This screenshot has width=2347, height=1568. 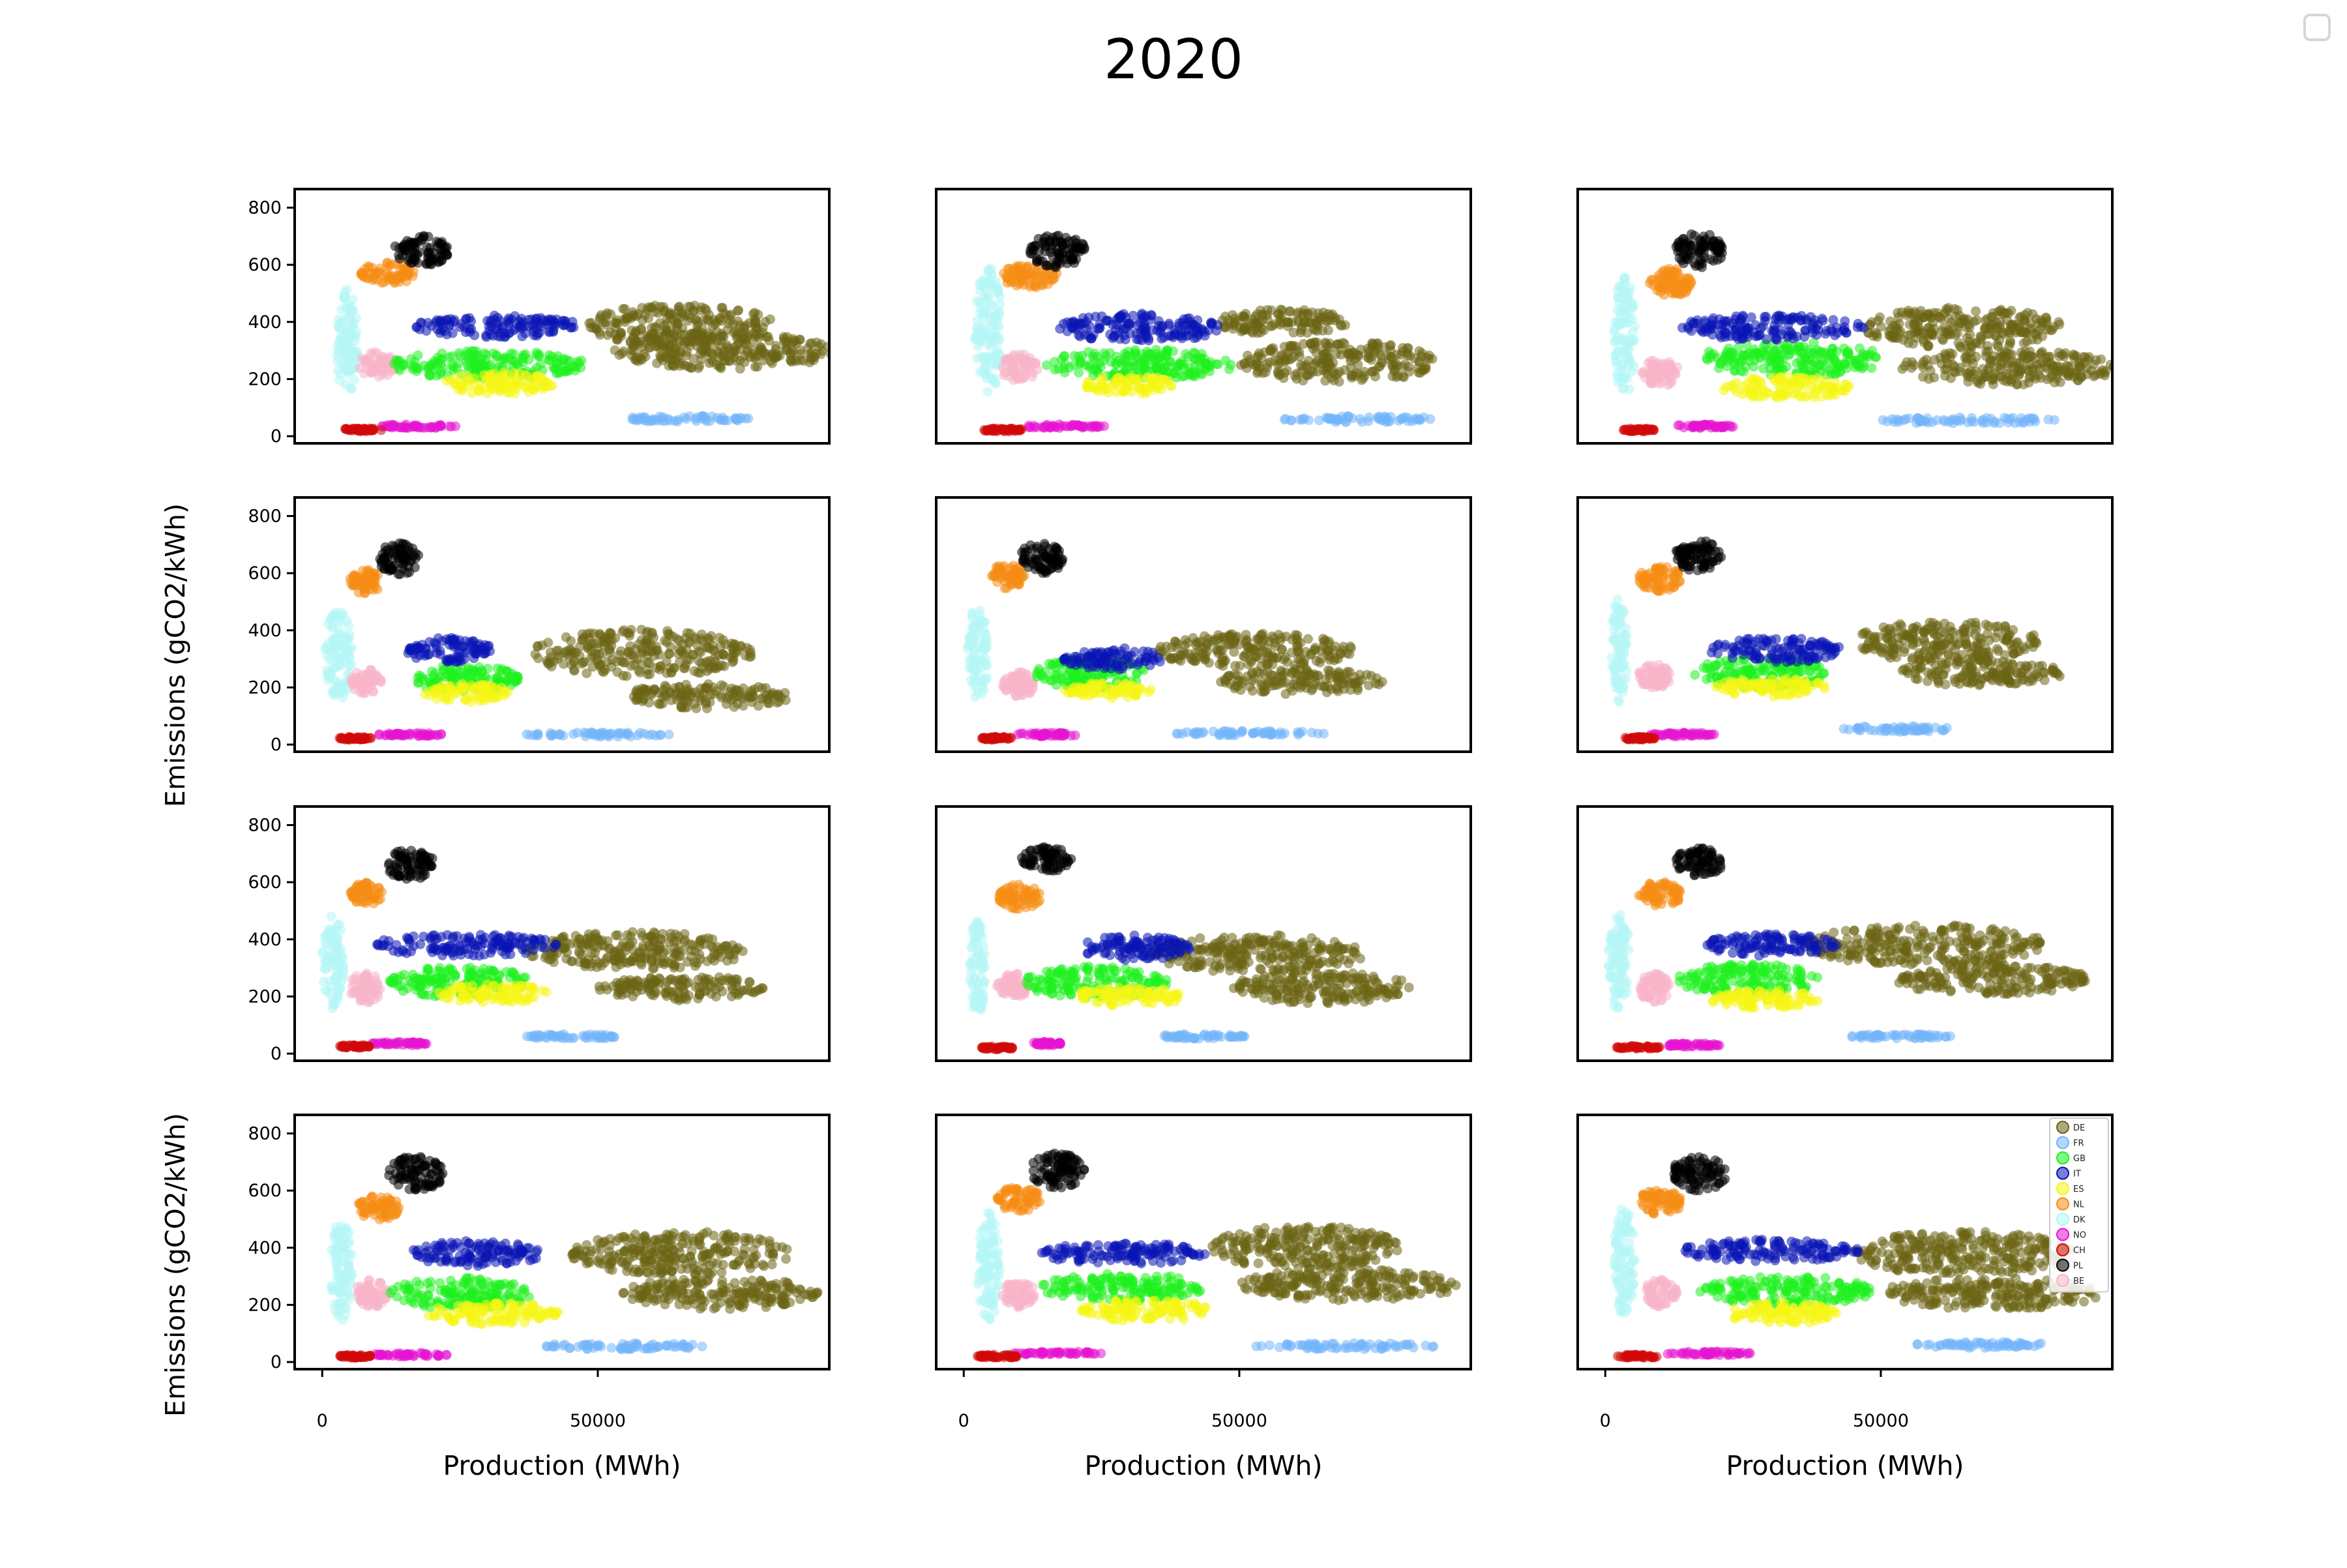 I want to click on panel-background, so click(x=562, y=625).